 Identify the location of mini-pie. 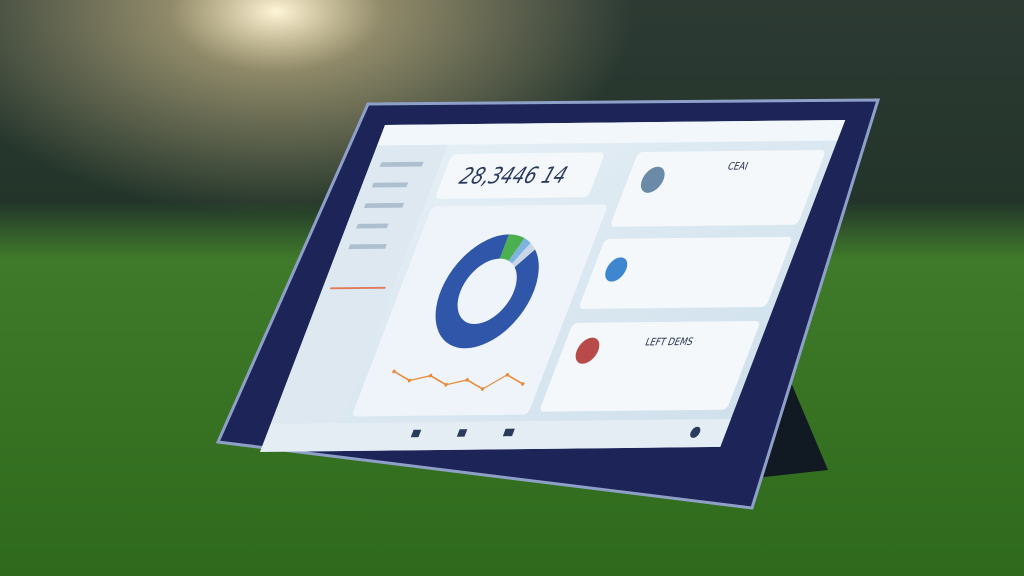
(616, 269).